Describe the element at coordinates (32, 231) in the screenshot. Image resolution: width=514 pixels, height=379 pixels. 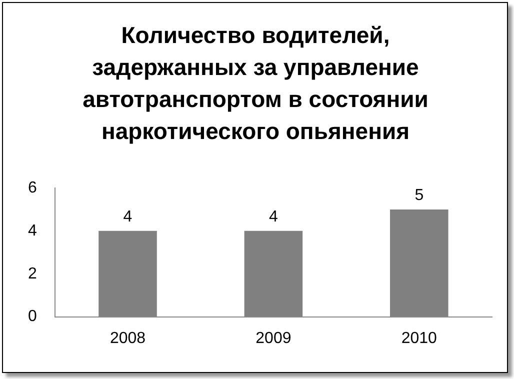
I see `y-tick-label: 4` at that location.